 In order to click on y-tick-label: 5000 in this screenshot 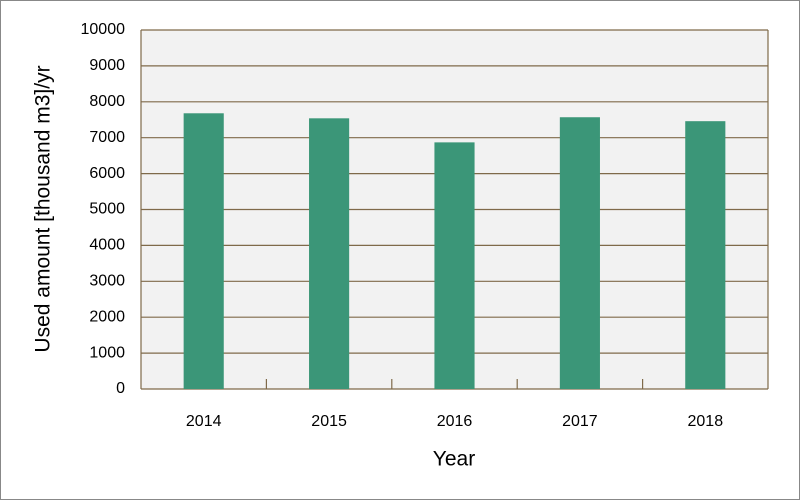, I will do `click(107, 209)`.